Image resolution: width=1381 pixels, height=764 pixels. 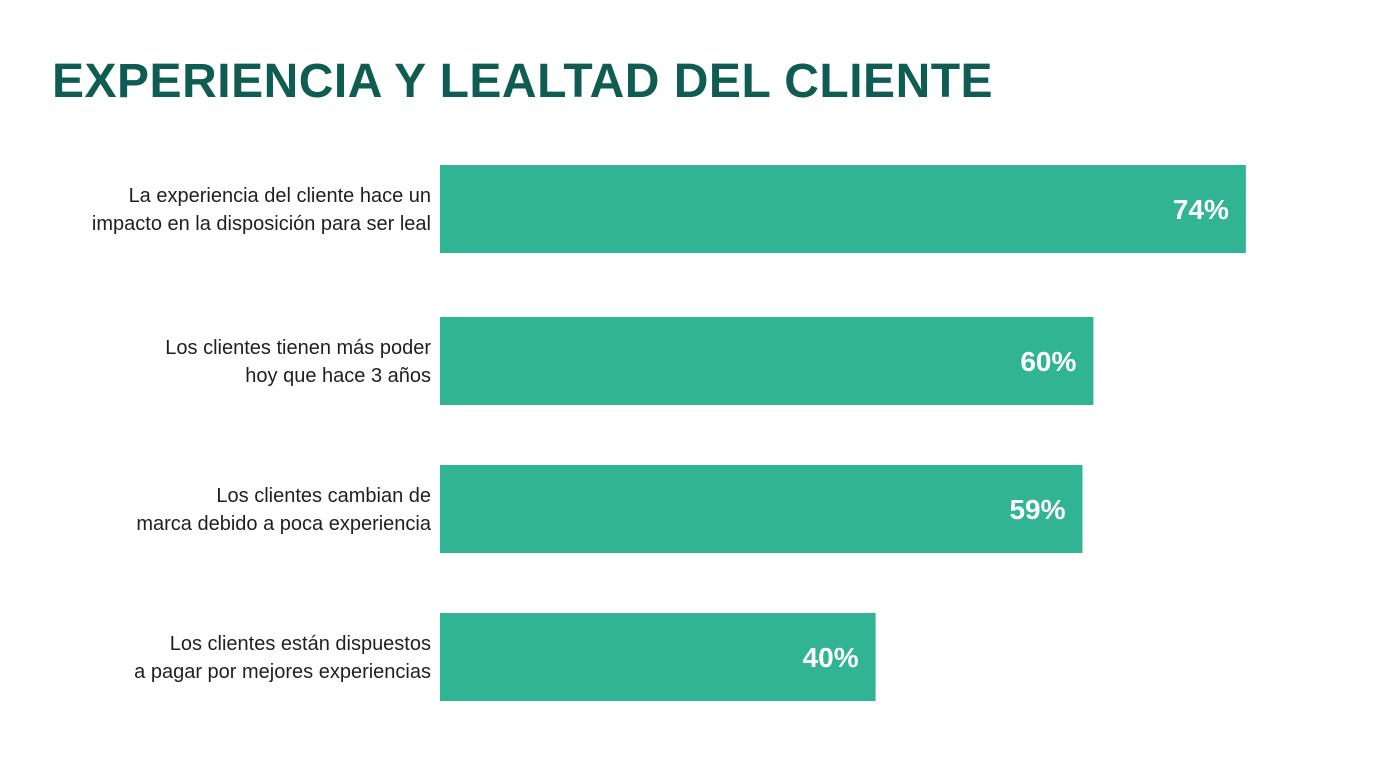 What do you see at coordinates (323, 496) in the screenshot?
I see `category-label-3-line-1: Los clientes cambian de` at bounding box center [323, 496].